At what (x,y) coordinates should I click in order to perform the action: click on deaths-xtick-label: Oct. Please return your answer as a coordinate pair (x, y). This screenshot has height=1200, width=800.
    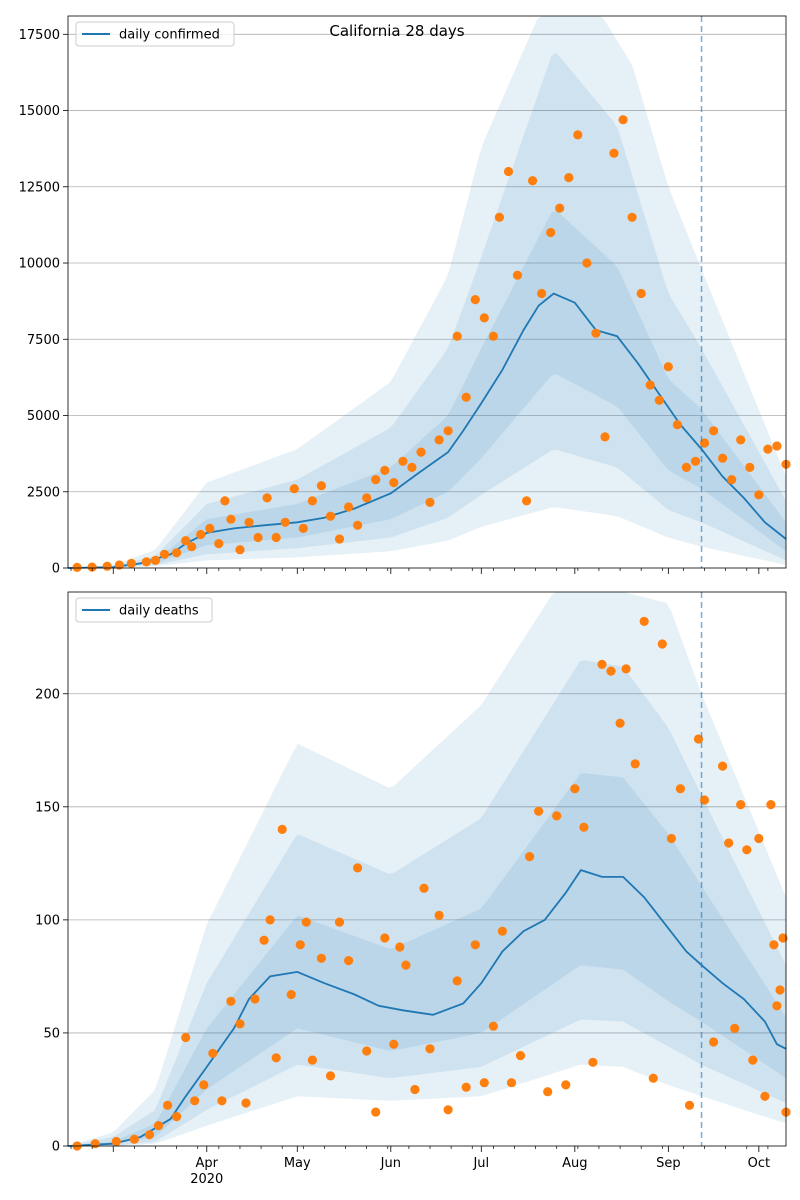
    Looking at the image, I should click on (759, 1163).